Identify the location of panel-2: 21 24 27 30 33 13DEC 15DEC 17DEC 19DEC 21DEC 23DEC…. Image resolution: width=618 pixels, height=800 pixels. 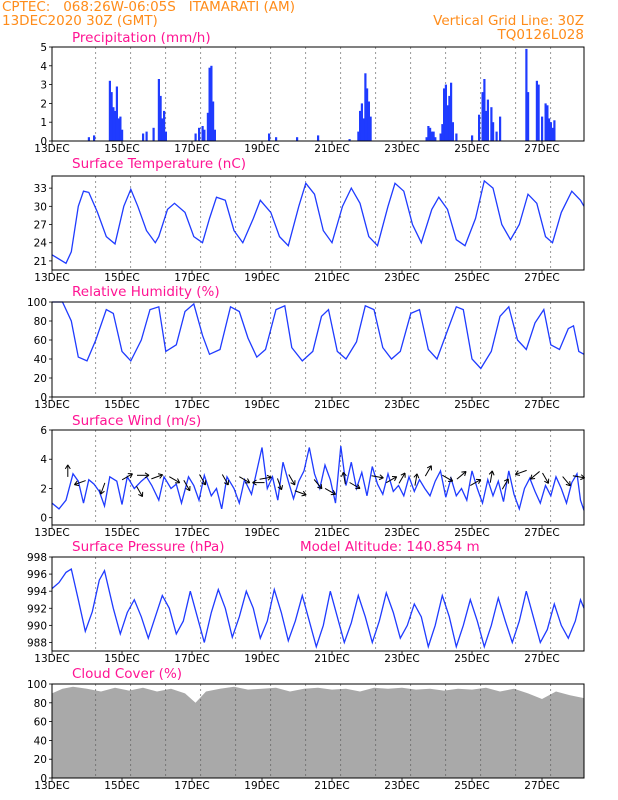
(309, 220).